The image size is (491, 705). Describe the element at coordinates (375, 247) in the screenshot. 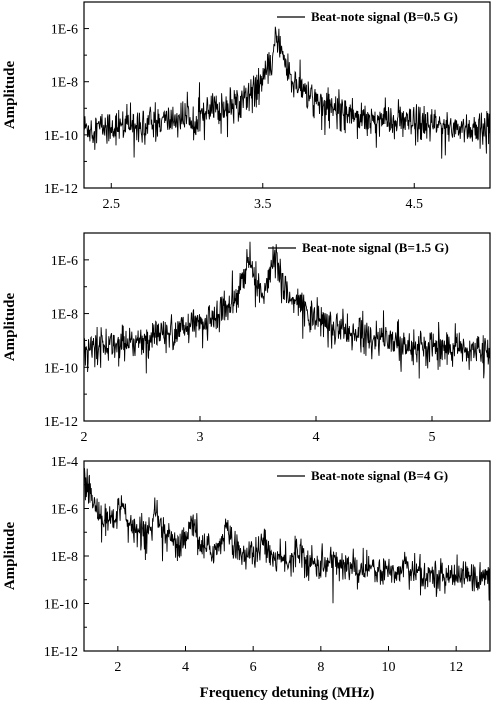

I see `legend-label: Beat-note signal (B=1.5 G)` at that location.